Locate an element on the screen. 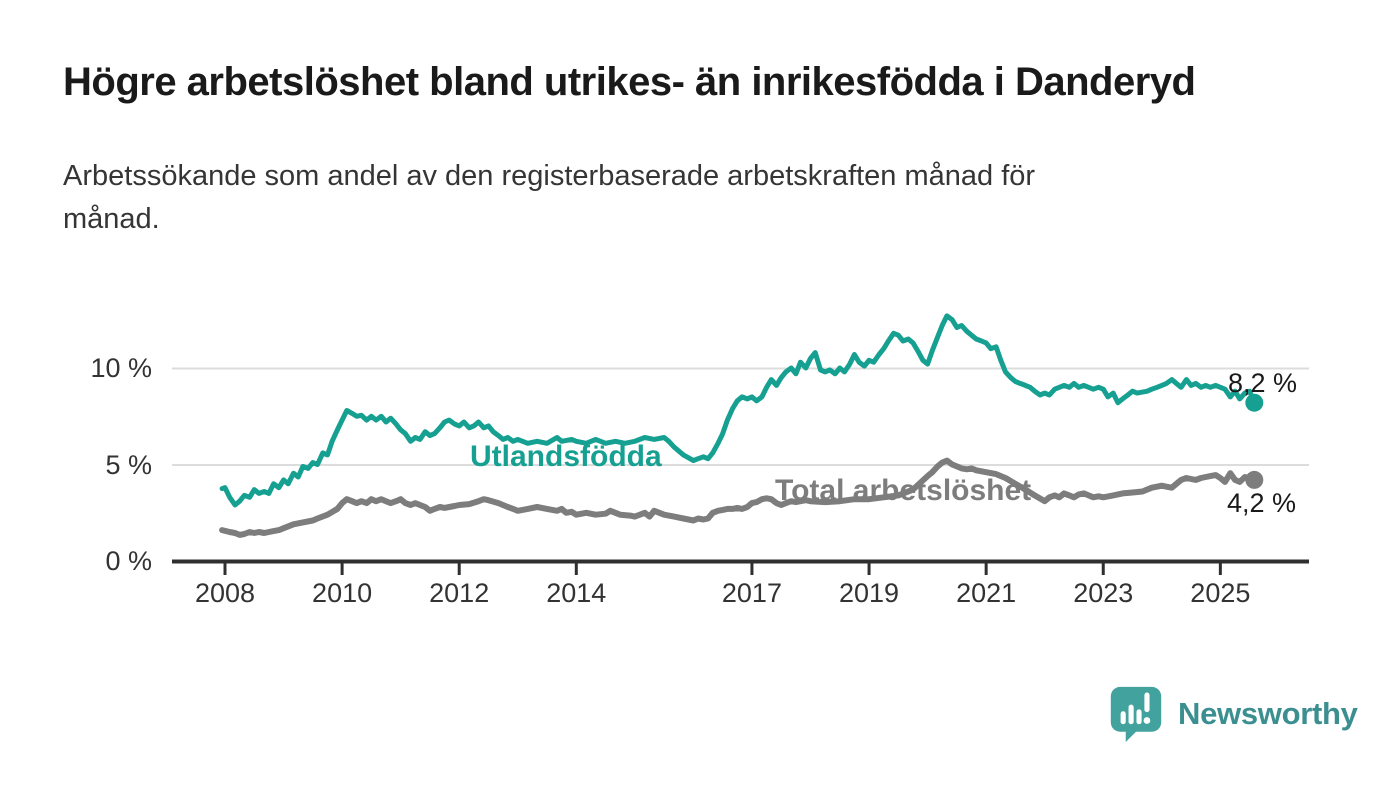  y-axis-label-5: 5 % is located at coordinates (128, 464).